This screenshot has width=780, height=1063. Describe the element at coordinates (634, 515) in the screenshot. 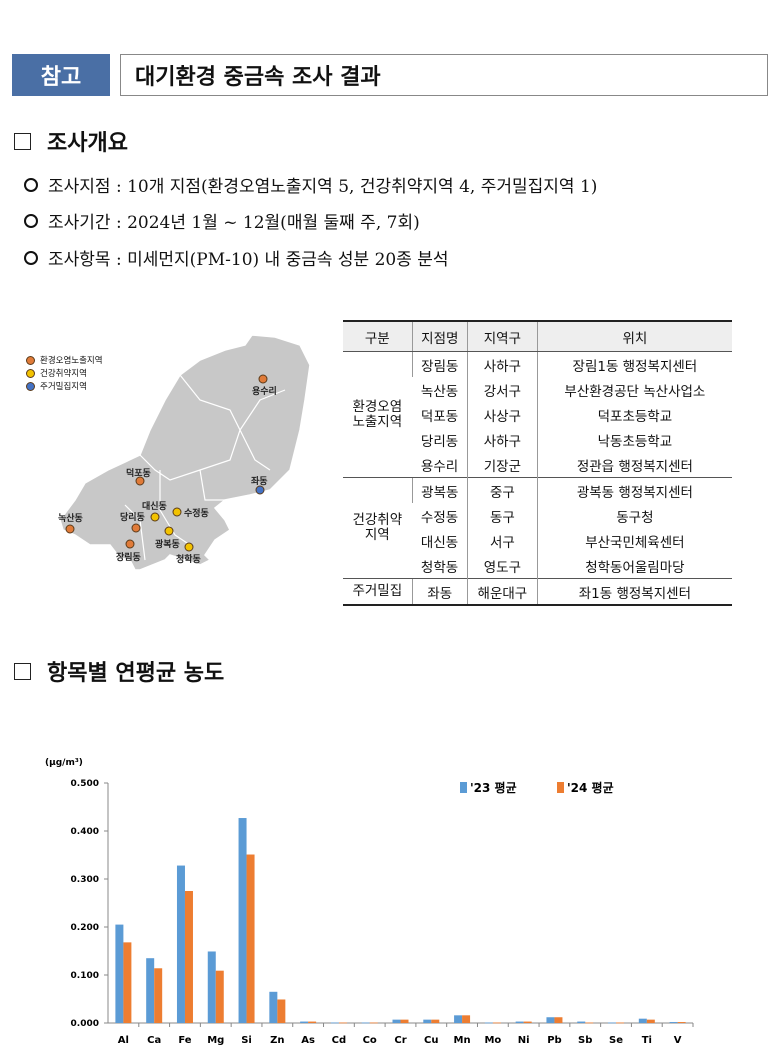

I see `table-cell: 동구청` at that location.